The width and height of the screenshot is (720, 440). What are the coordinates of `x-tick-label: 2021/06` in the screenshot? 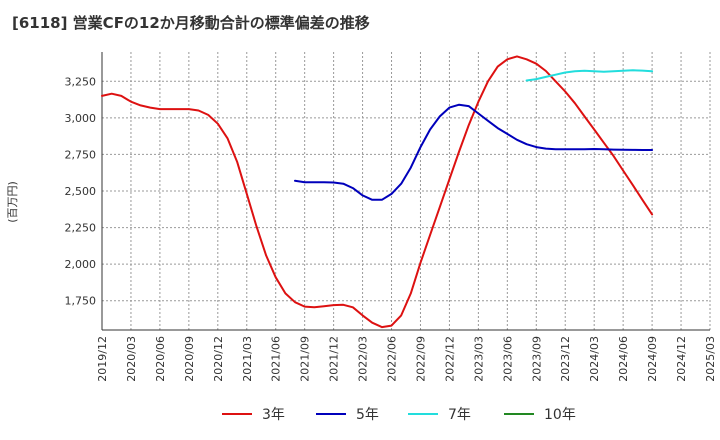 It's located at (276, 359).